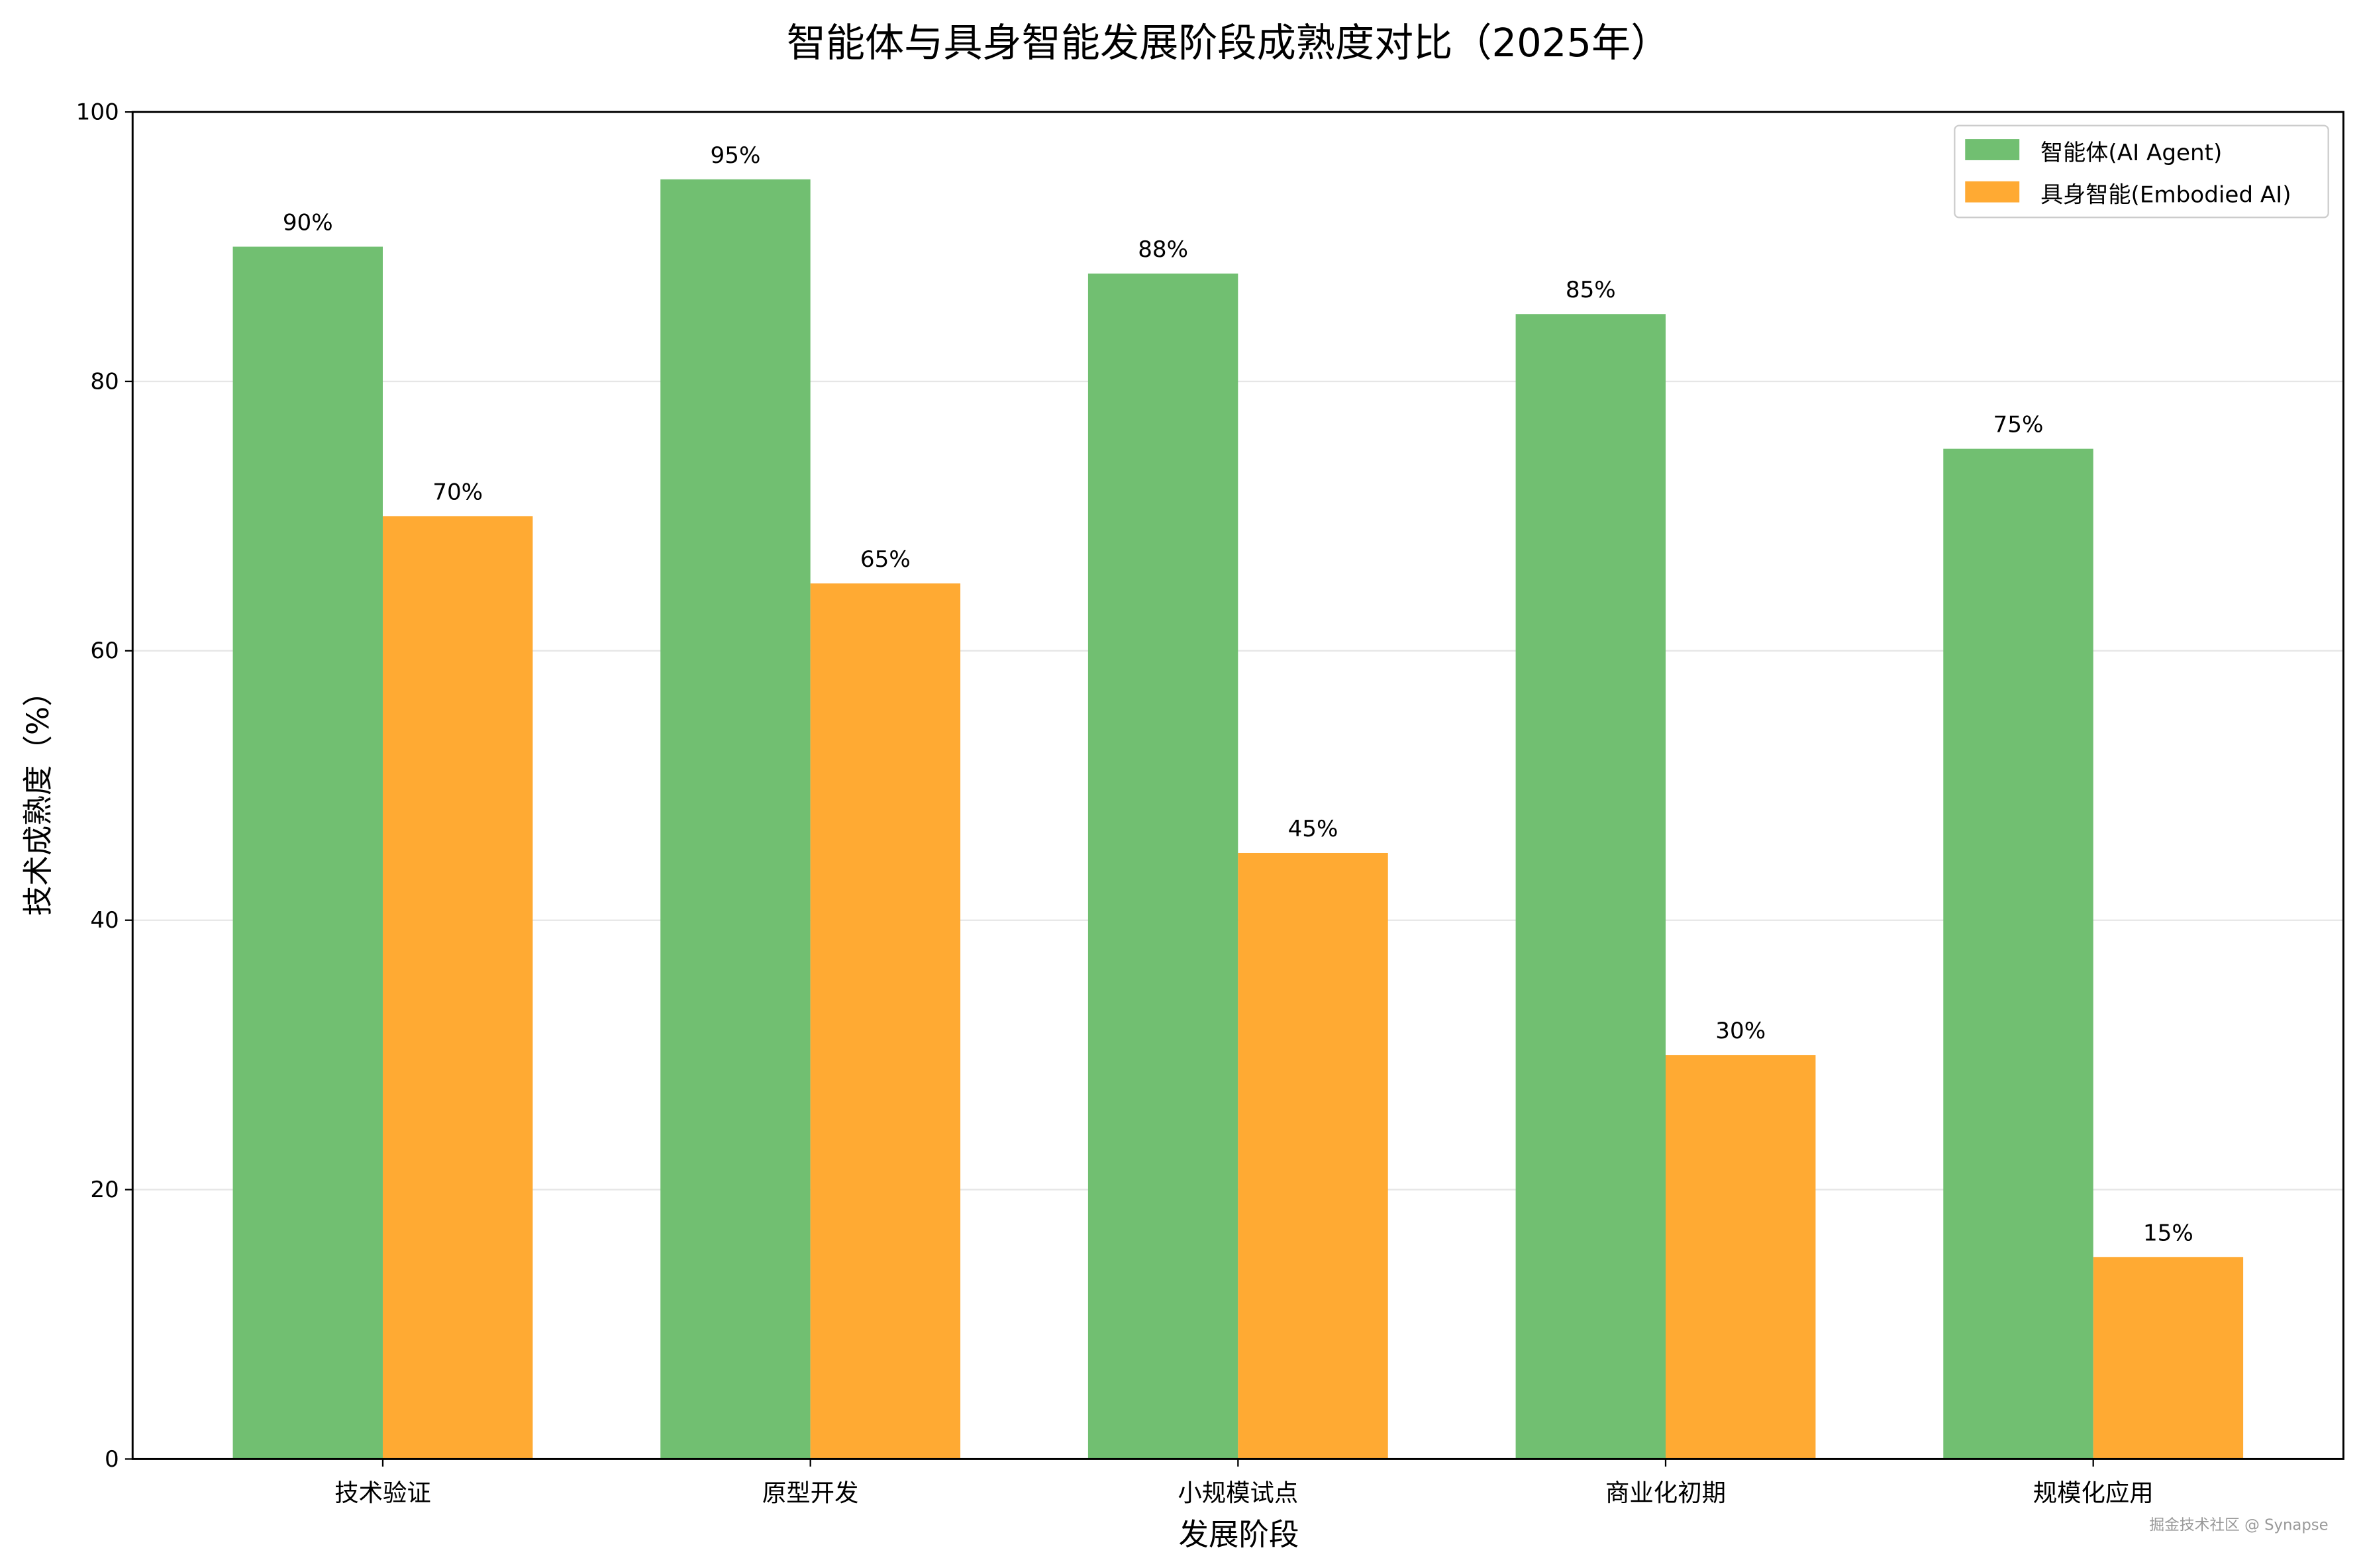 The width and height of the screenshot is (2363, 1568). I want to click on legend-label-embodied: 具身智能(Embodied AI), so click(2165, 195).